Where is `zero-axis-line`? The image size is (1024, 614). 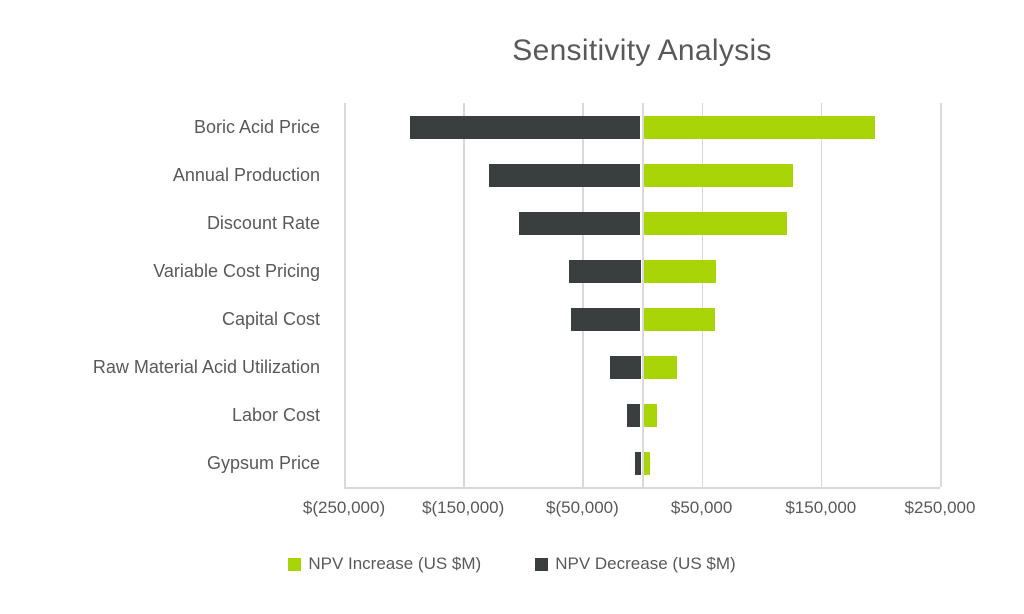 zero-axis-line is located at coordinates (643, 295).